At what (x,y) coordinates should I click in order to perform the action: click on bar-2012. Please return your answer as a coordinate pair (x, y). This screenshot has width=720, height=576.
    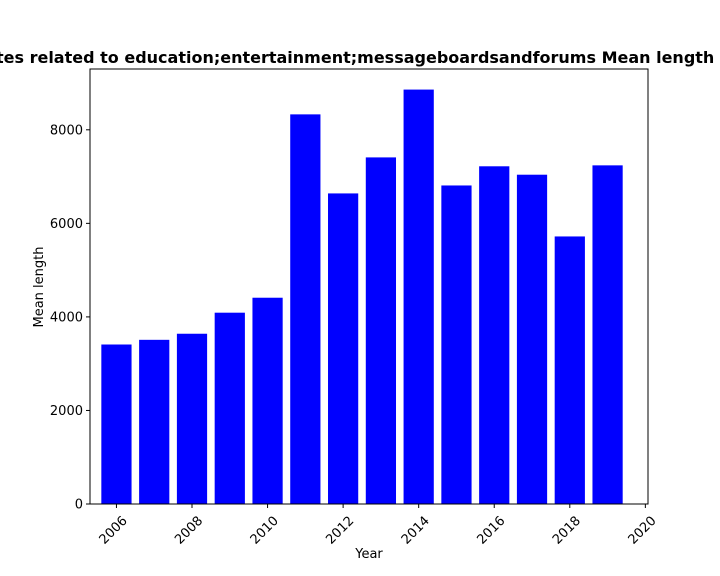
    Looking at the image, I should click on (343, 348).